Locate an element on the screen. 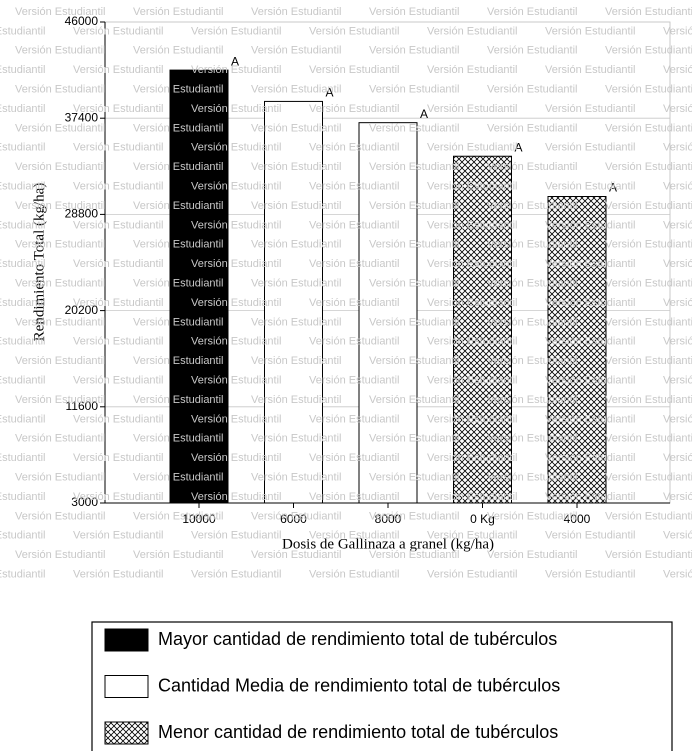 The image size is (692, 751). y-tick-label: 11600 is located at coordinates (82, 406).